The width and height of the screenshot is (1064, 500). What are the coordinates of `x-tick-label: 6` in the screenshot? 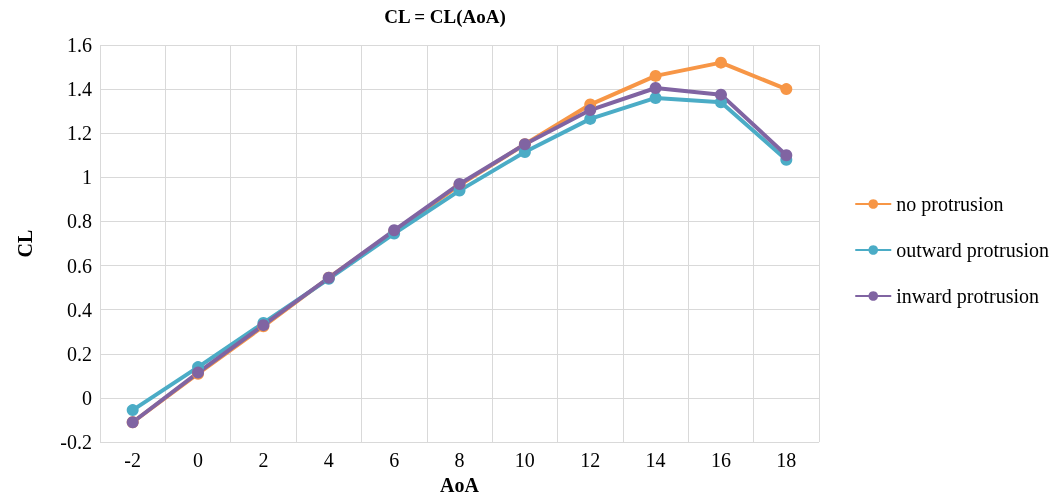 It's located at (394, 460).